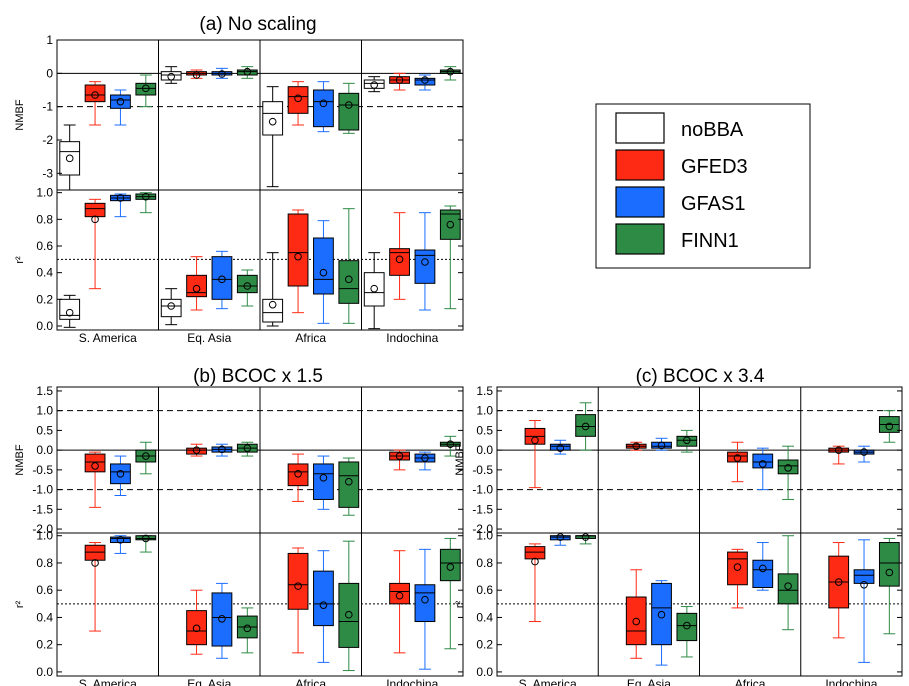 Image resolution: width=909 pixels, height=686 pixels. I want to click on x-category-label: S. America, so click(548, 681).